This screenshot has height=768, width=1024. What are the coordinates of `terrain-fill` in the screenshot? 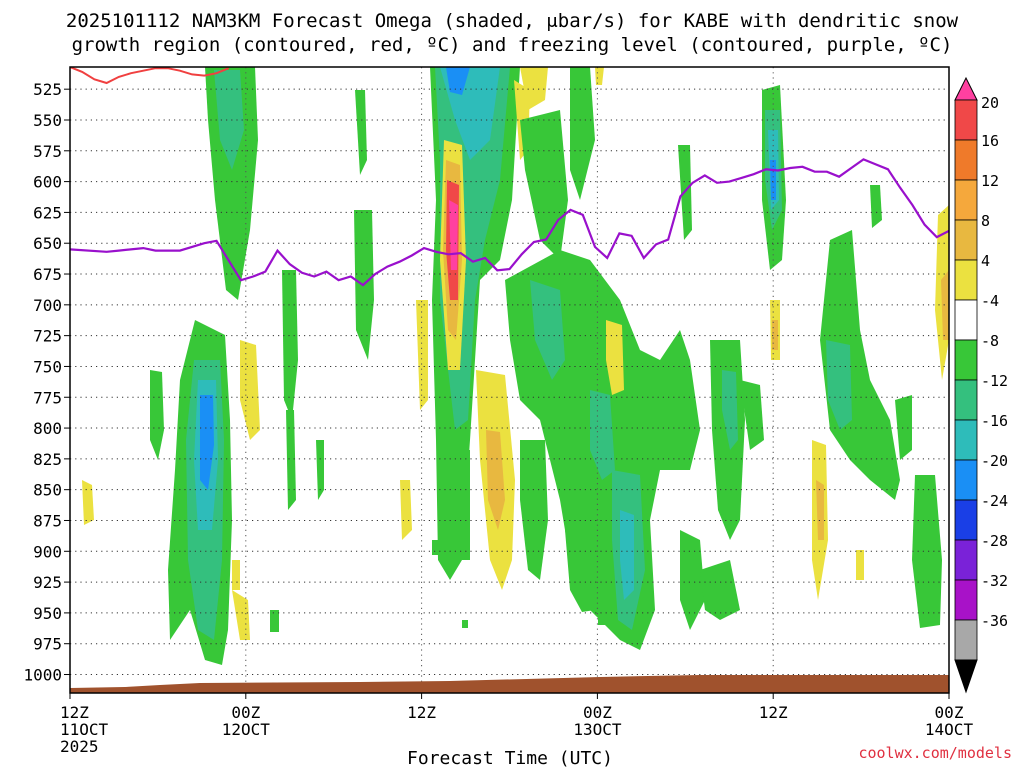 It's located at (509, 684).